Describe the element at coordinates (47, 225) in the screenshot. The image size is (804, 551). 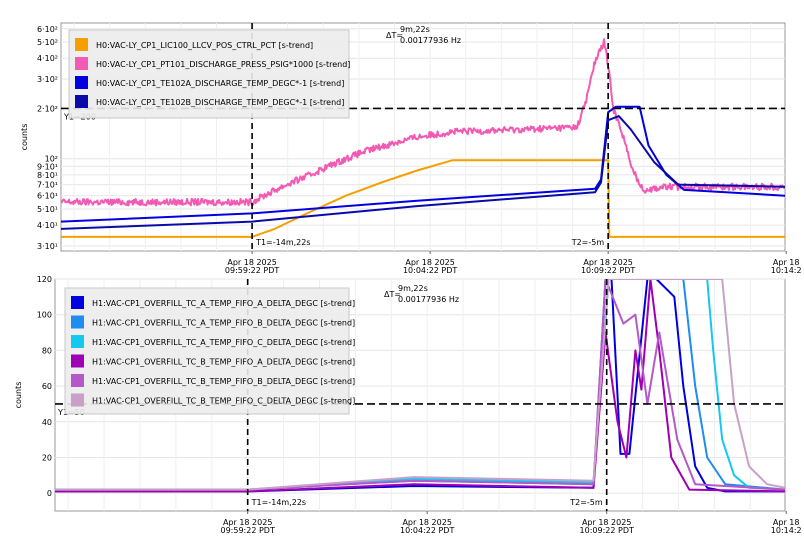
I see `y-tick-label: 4·10¹` at that location.